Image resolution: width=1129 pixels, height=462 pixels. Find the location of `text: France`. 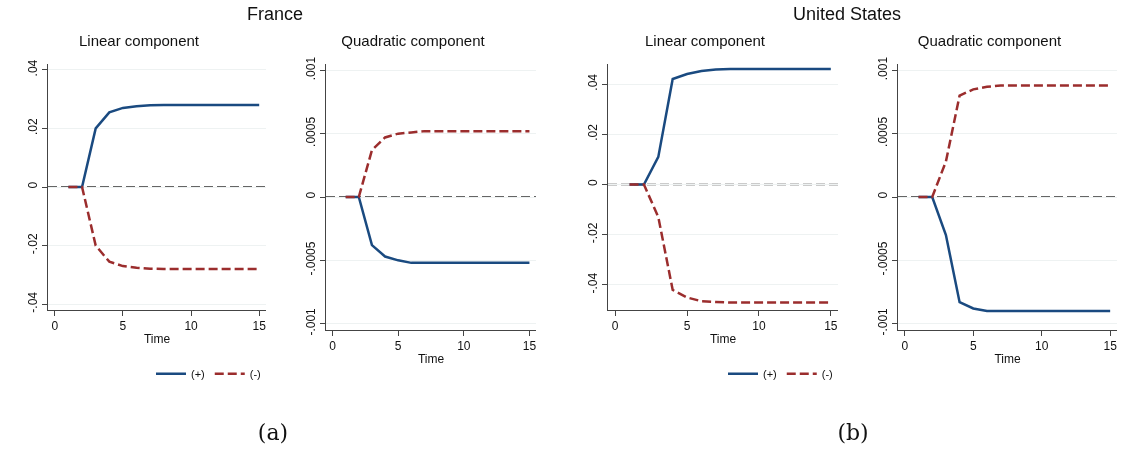

text: France is located at coordinates (275, 14).